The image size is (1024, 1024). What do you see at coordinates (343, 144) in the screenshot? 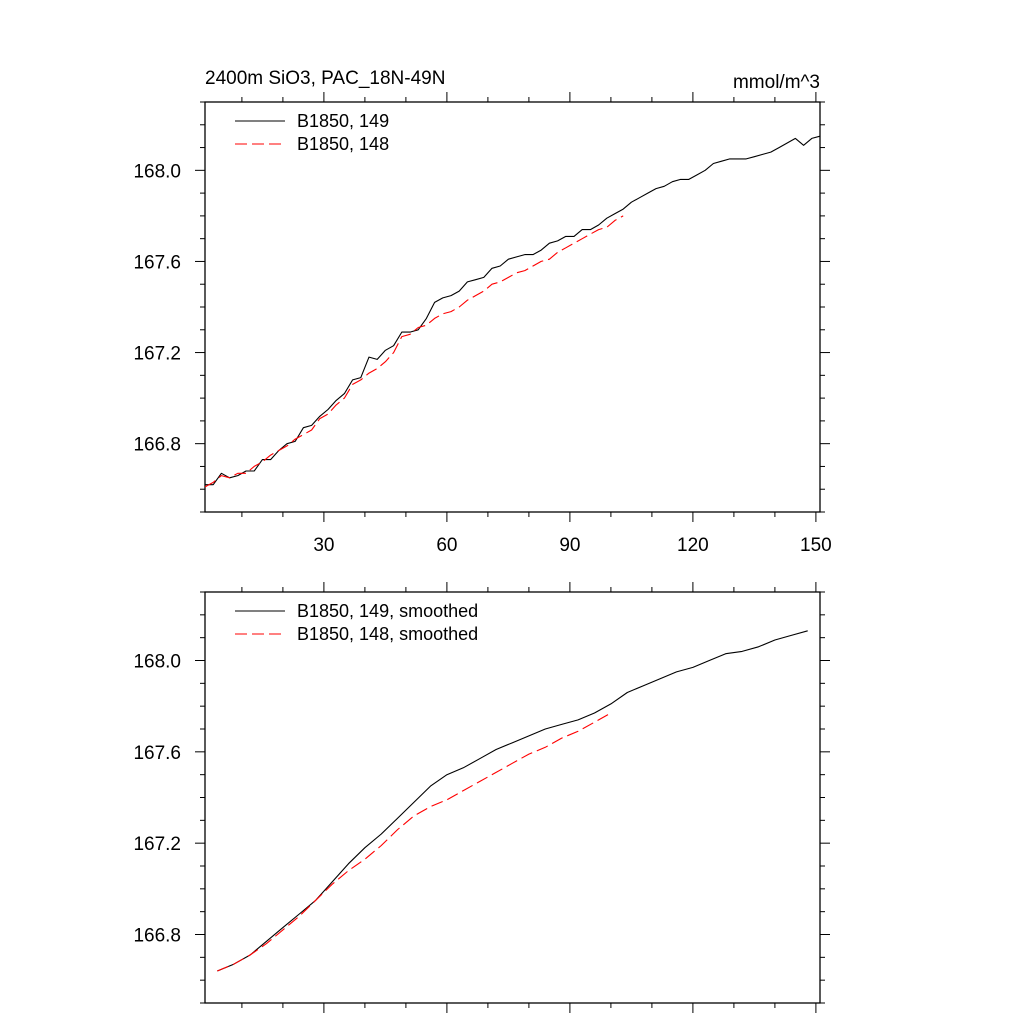
I see `legend-label: B1850, 148` at bounding box center [343, 144].